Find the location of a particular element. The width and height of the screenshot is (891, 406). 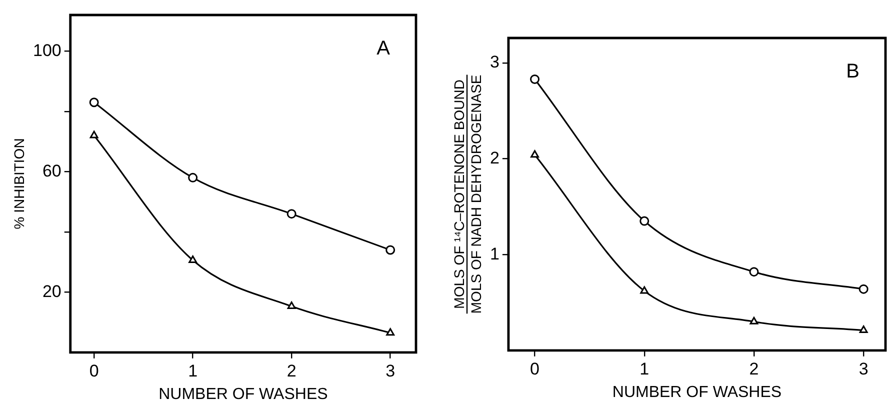

y-axis-title: % INHIBITION is located at coordinates (19, 184).